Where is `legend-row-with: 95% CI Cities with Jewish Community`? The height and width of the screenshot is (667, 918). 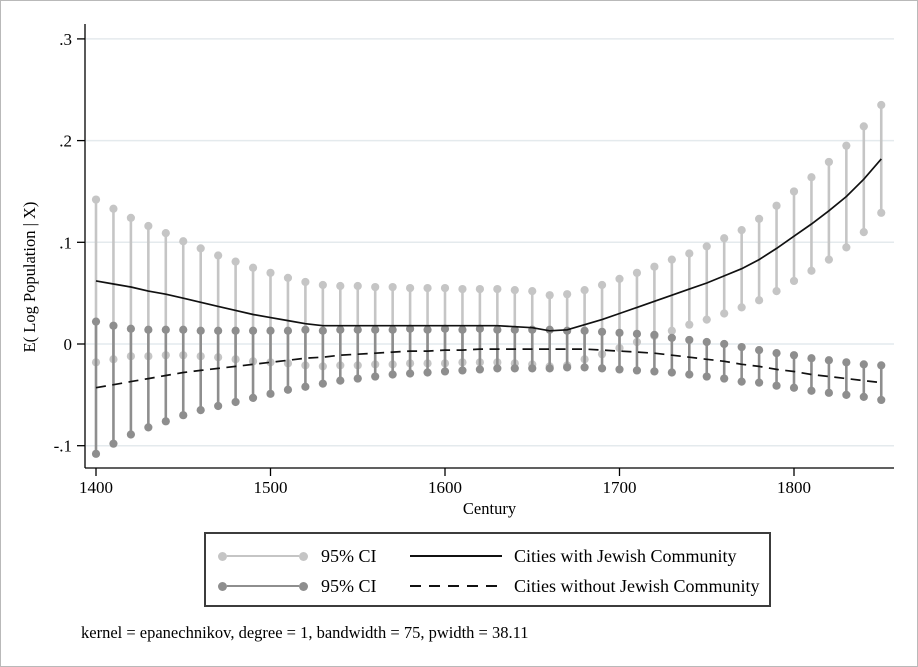 legend-row-with: 95% CI Cities with Jewish Community is located at coordinates (487, 556).